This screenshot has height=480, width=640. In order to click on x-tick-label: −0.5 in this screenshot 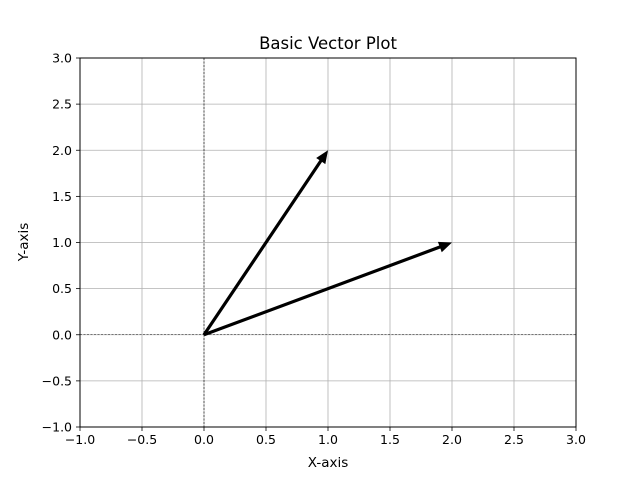, I will do `click(142, 439)`.